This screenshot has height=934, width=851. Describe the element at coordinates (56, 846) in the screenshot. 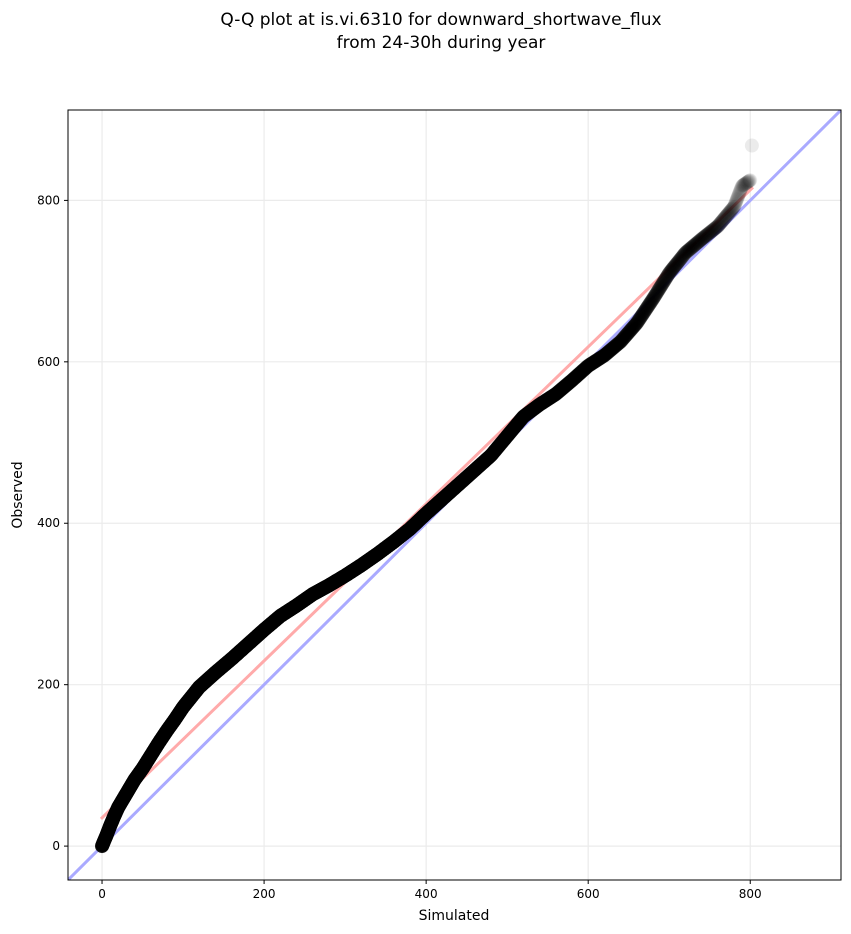

I see `y-tick-label-0: 0` at that location.